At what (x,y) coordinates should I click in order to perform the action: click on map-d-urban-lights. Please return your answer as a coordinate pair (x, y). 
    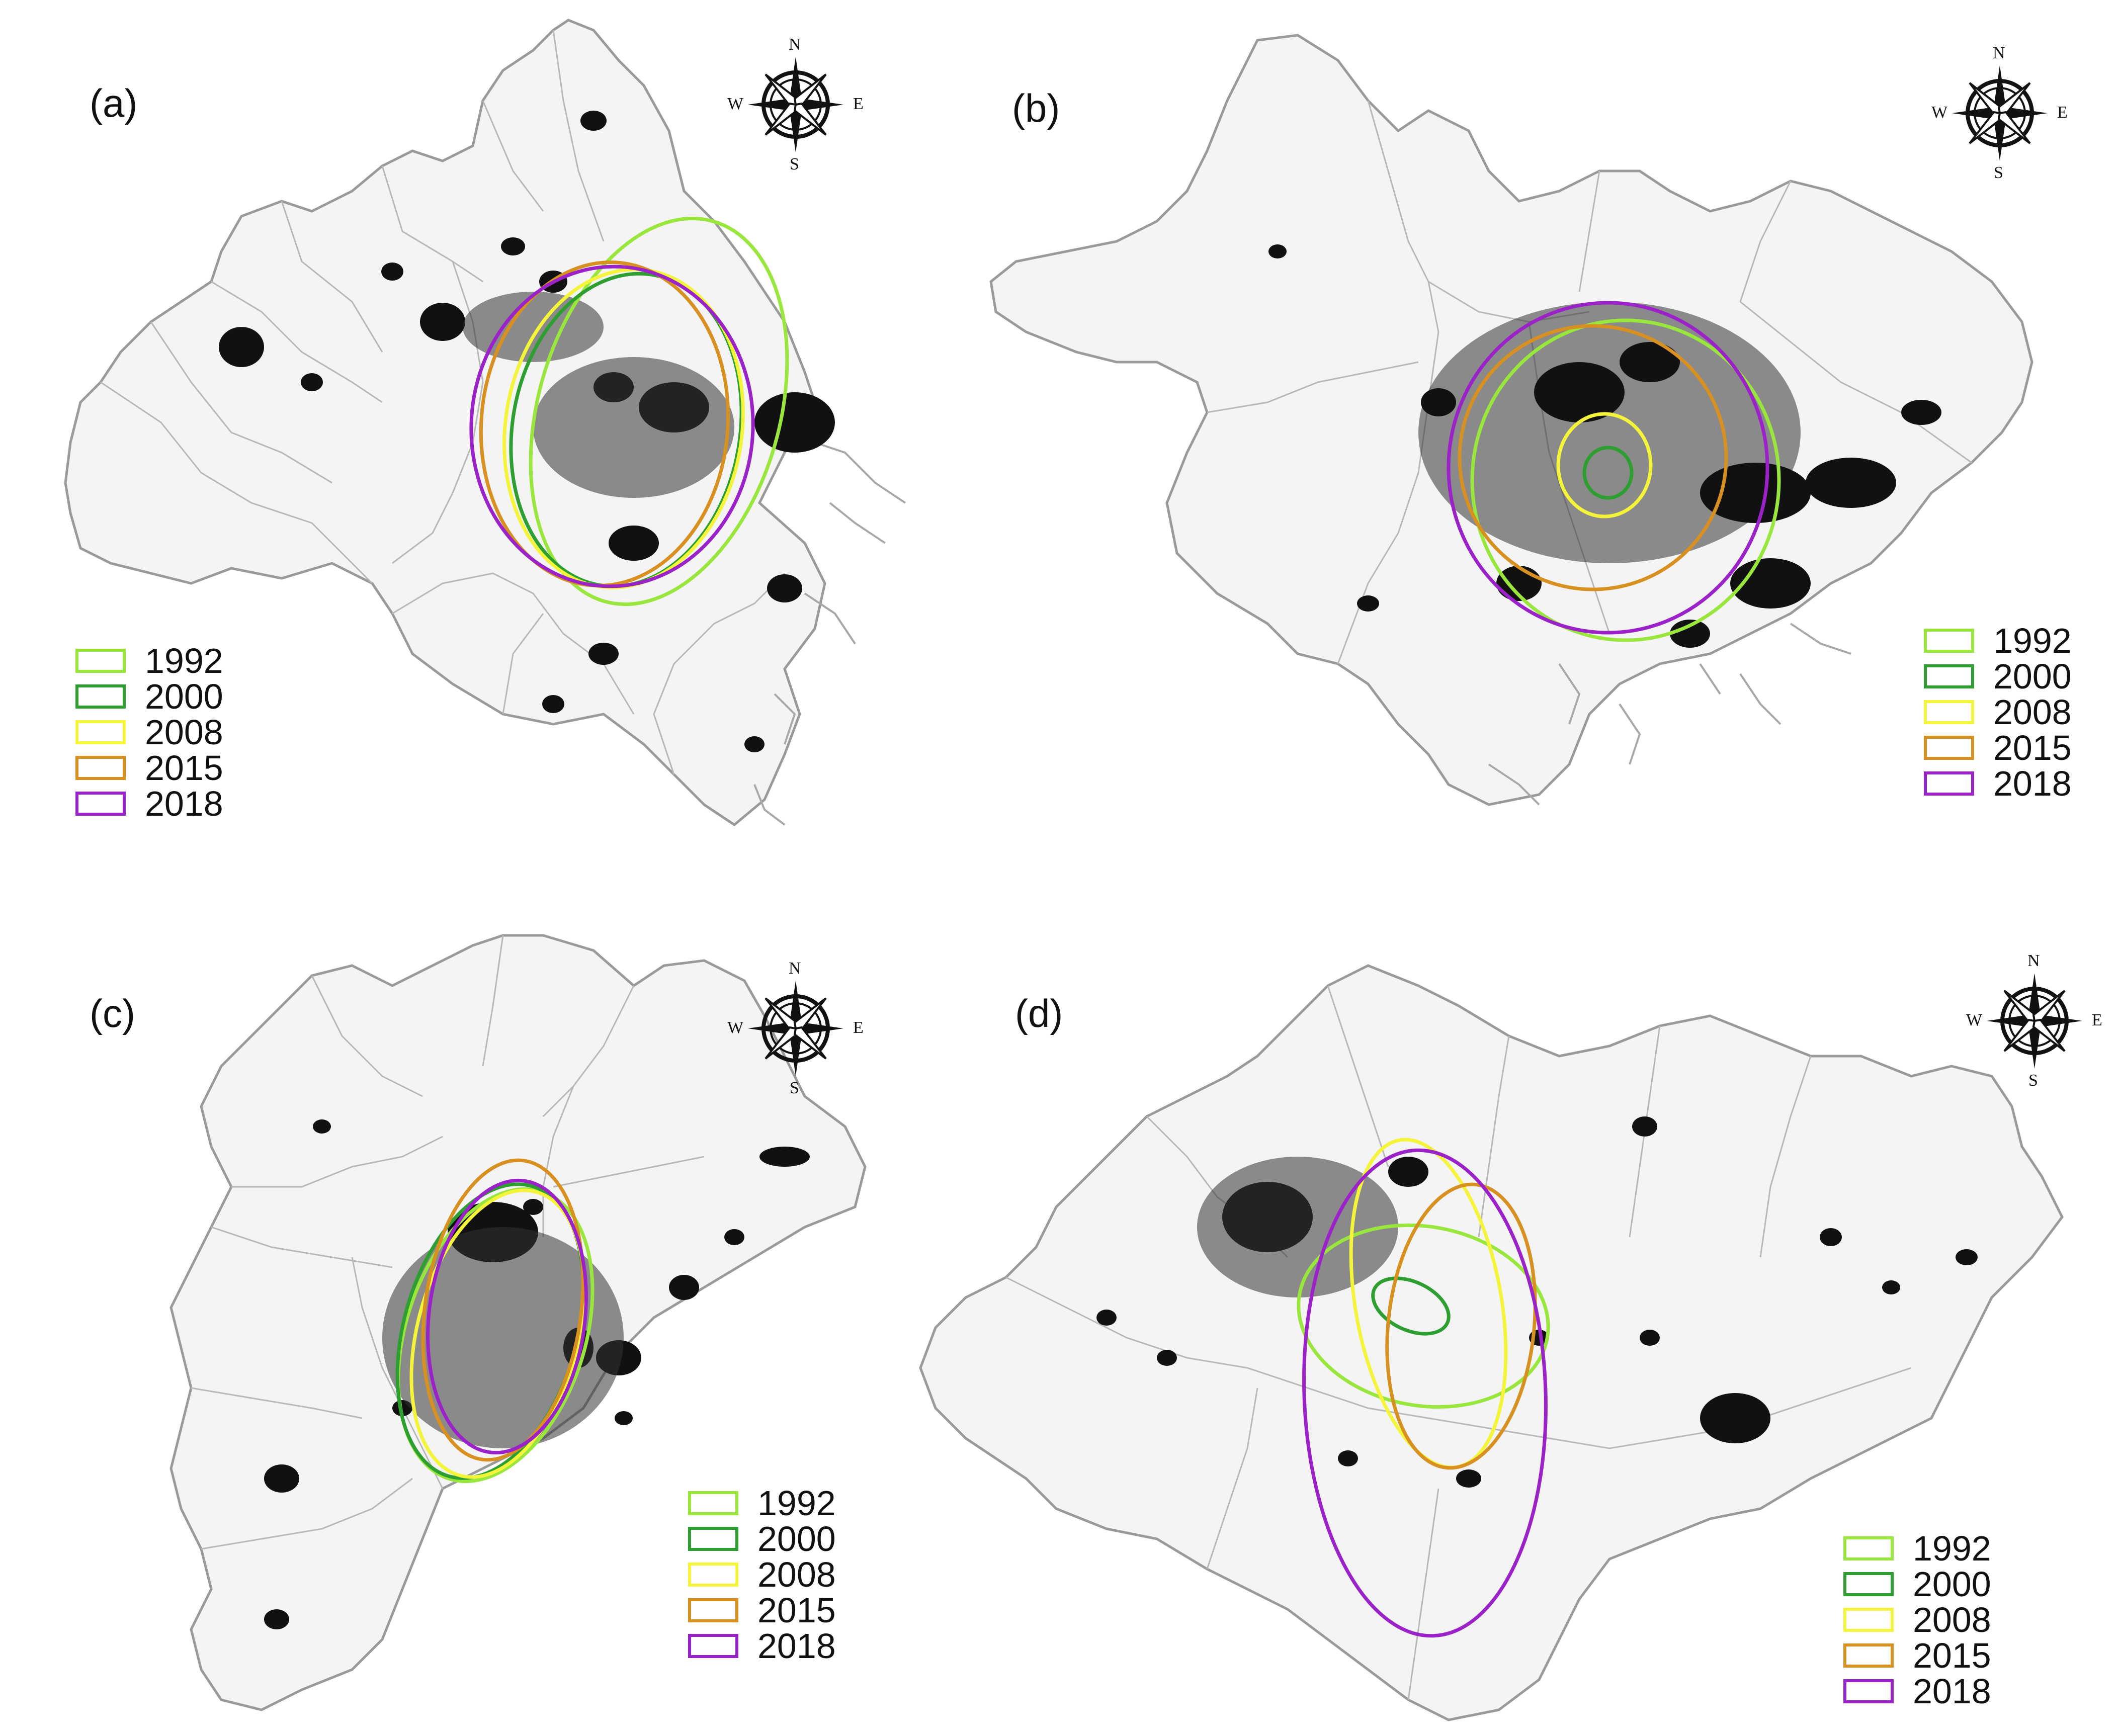
    Looking at the image, I should click on (1537, 1302).